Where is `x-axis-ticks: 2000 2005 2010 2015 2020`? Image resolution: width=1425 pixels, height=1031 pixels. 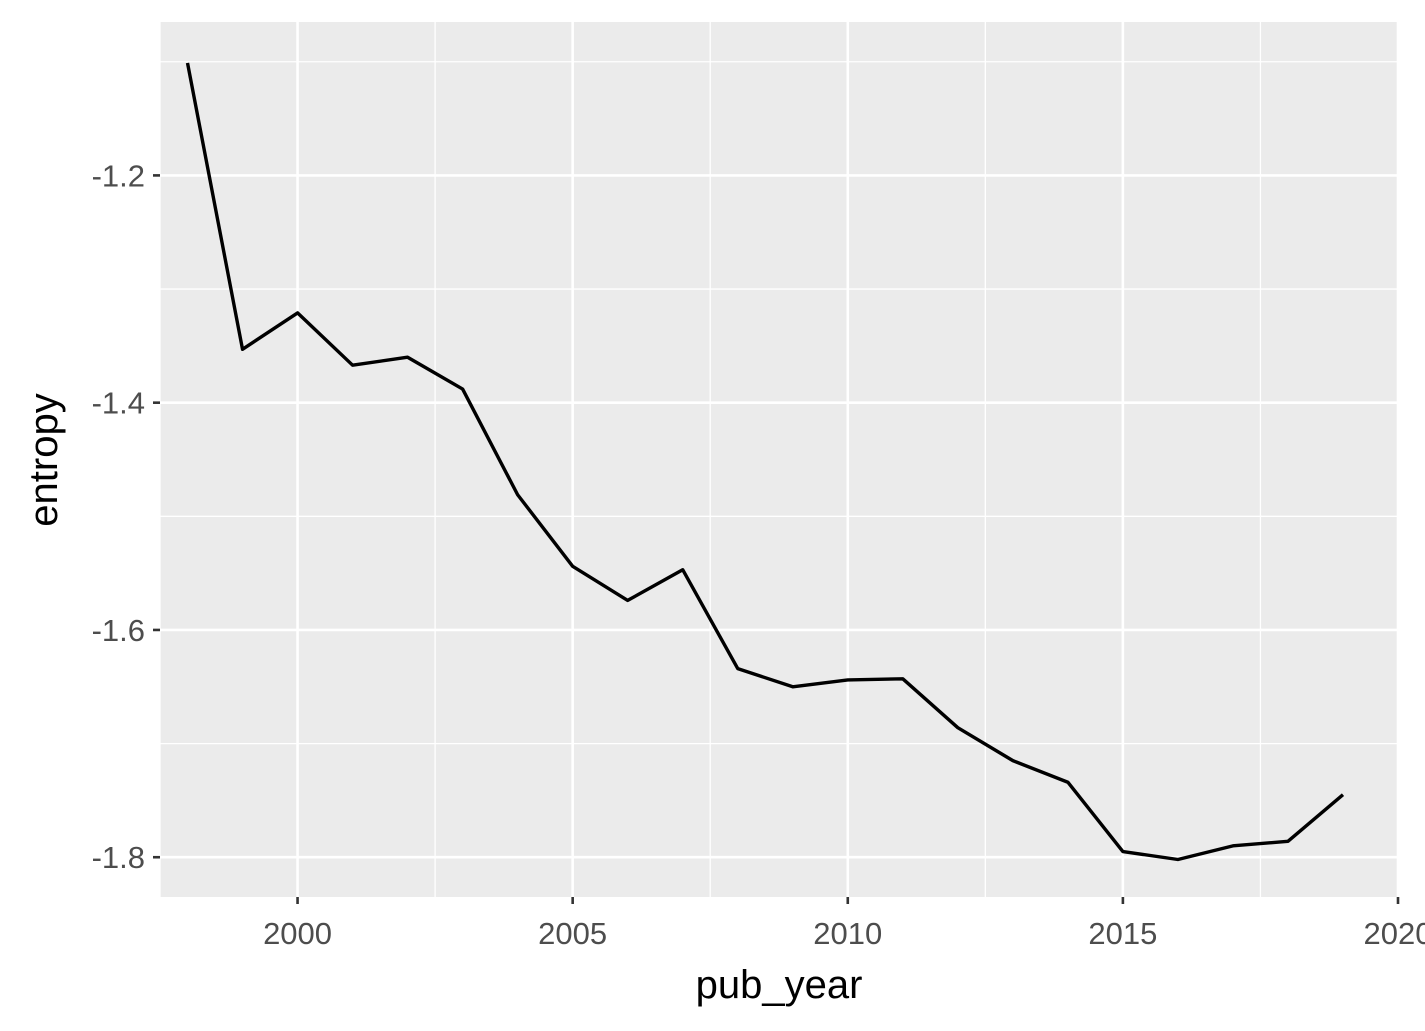
x-axis-ticks: 2000 2005 2010 2015 2020 is located at coordinates (844, 924).